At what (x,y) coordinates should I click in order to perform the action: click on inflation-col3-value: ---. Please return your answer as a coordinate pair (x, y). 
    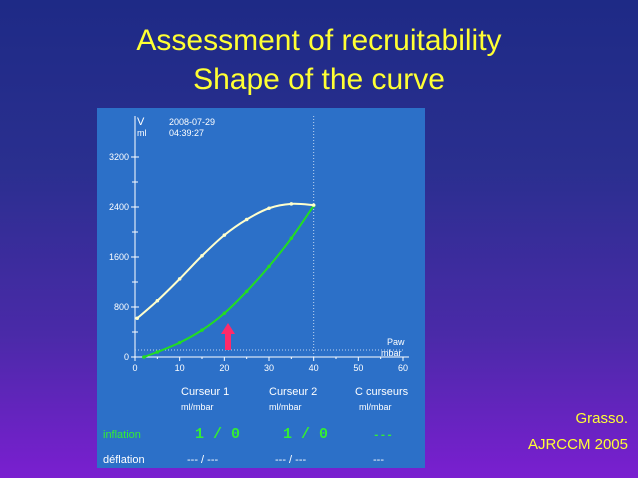
    Looking at the image, I should click on (383, 436).